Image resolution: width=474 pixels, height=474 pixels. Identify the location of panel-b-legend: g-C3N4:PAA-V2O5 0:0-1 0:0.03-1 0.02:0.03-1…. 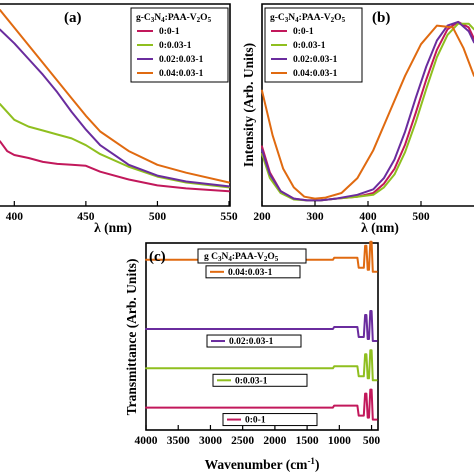
(313, 45).